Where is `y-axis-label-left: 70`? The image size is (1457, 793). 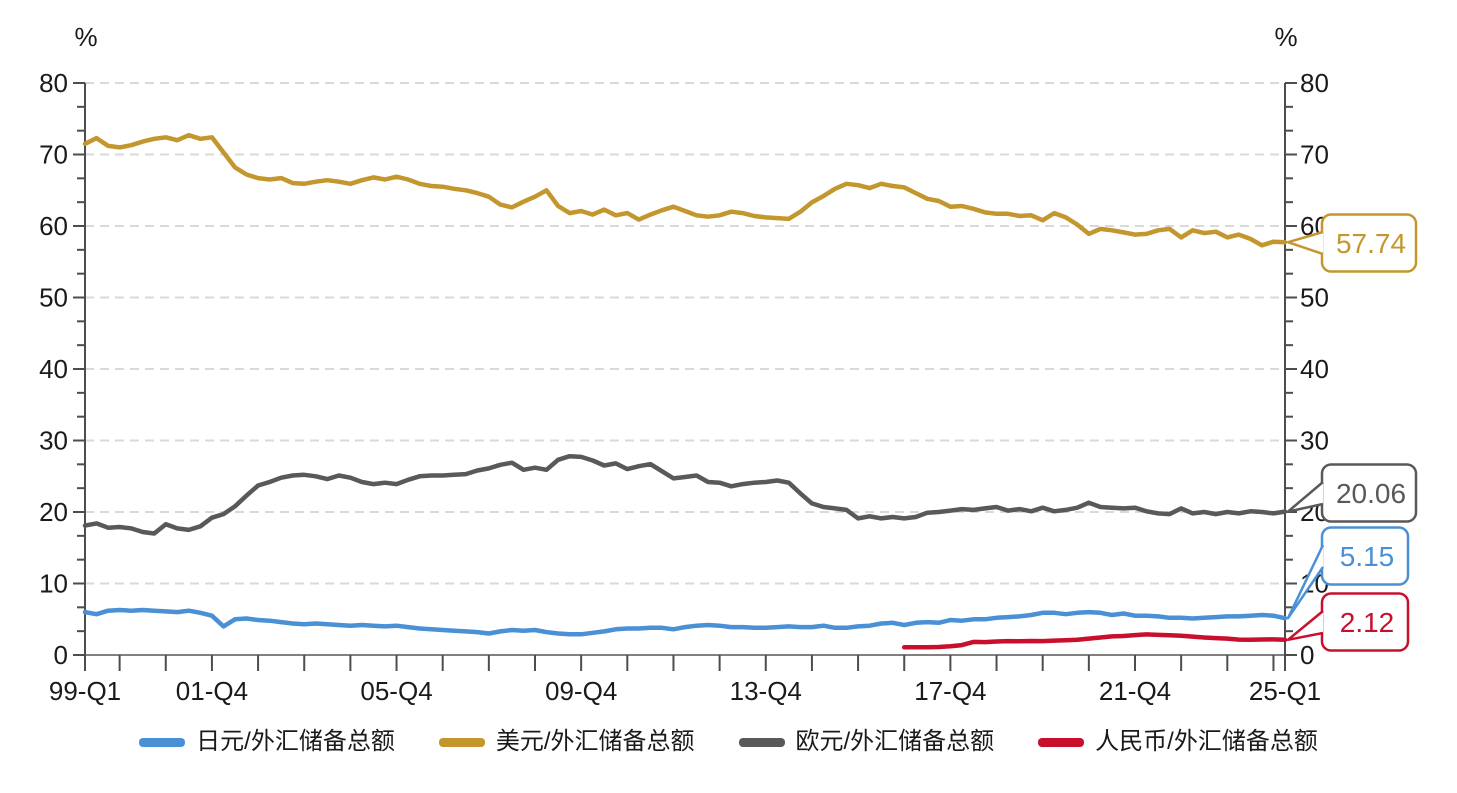
y-axis-label-left: 70 is located at coordinates (53, 155).